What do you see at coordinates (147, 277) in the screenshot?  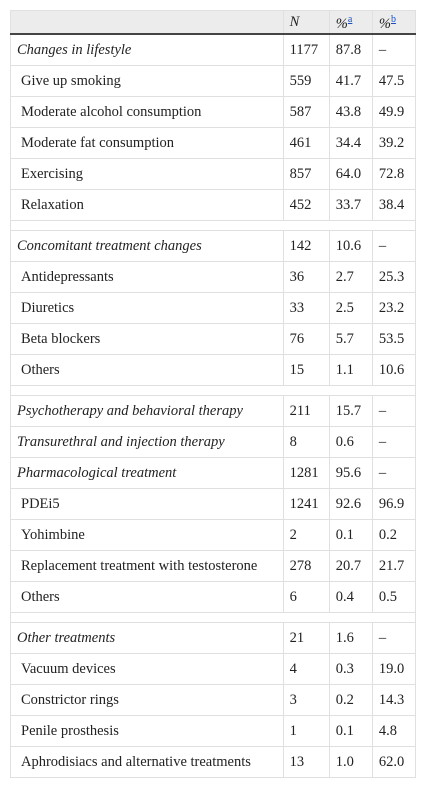 I see `item-label: Antidepressants` at bounding box center [147, 277].